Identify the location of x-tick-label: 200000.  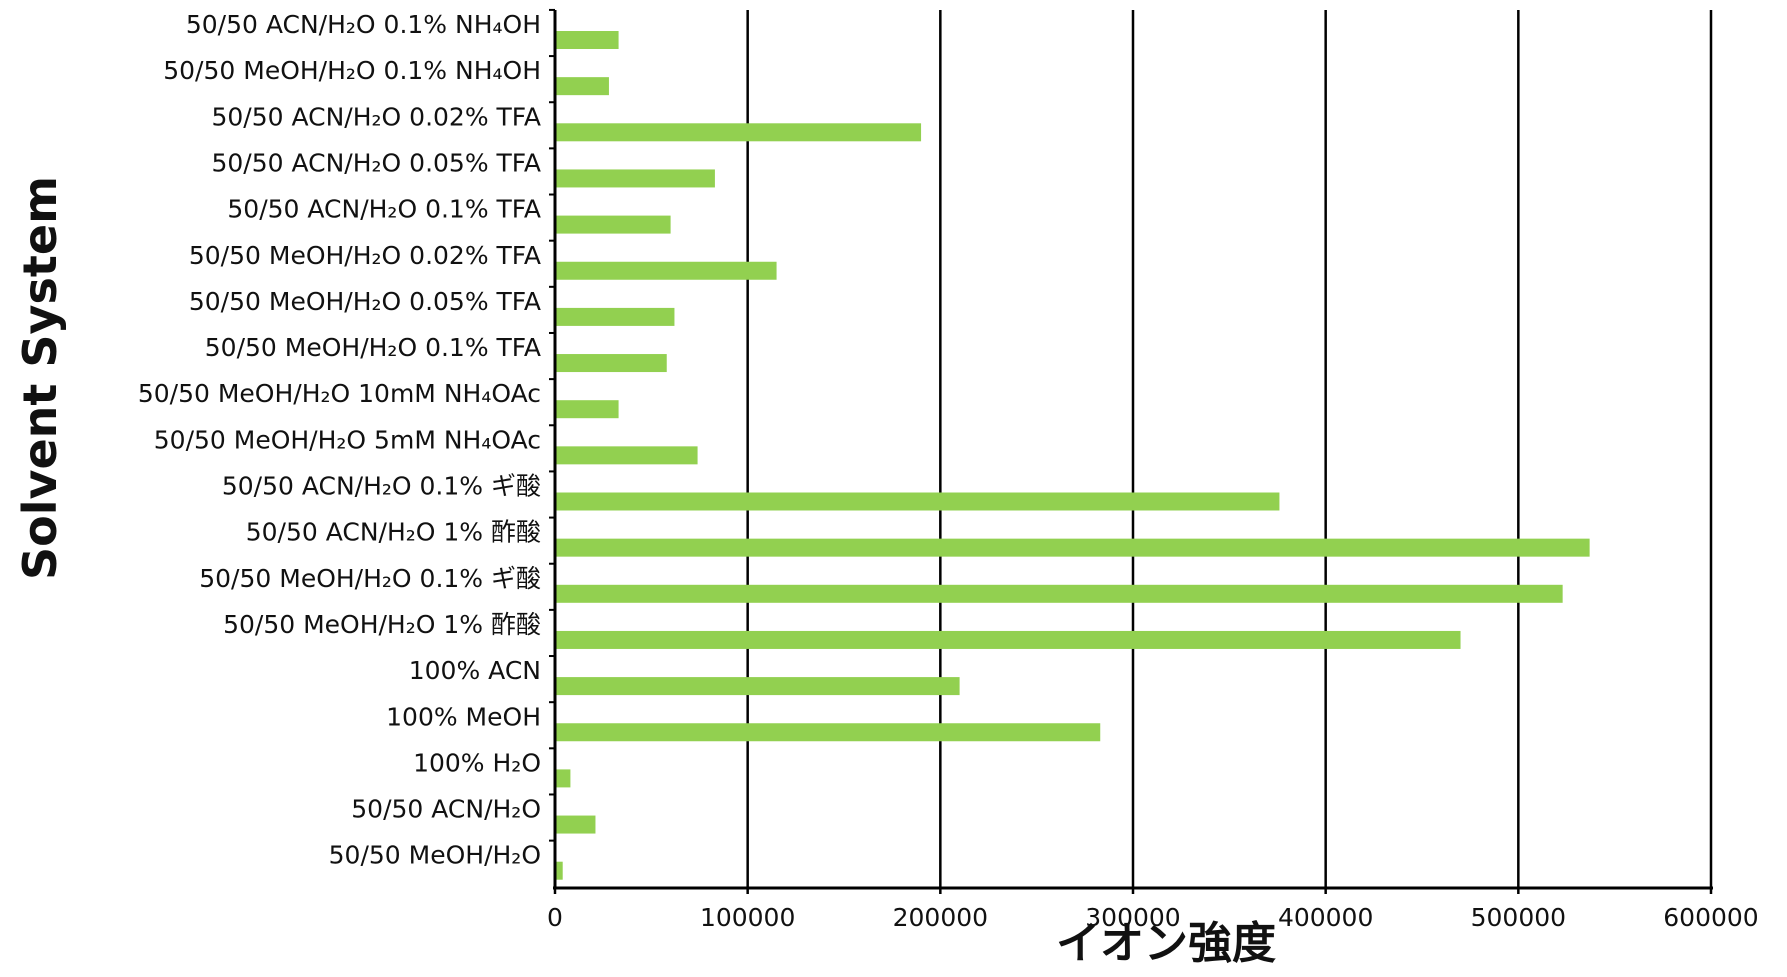
(940, 917).